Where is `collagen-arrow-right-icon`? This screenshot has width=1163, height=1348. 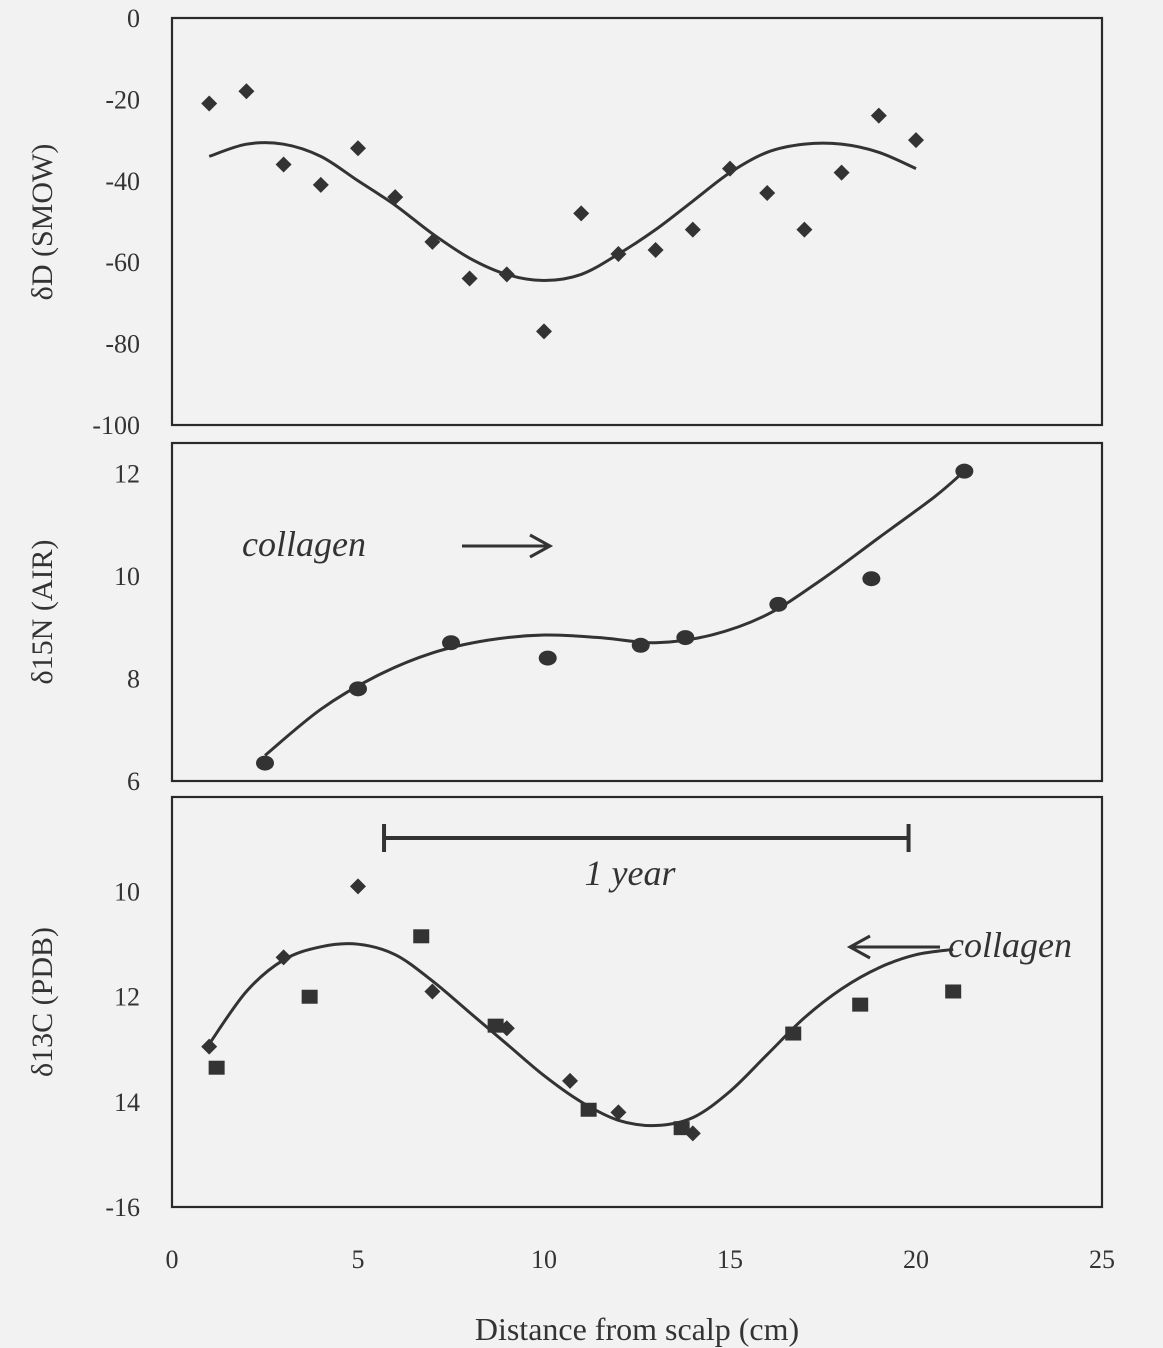 collagen-arrow-right-icon is located at coordinates (508, 546).